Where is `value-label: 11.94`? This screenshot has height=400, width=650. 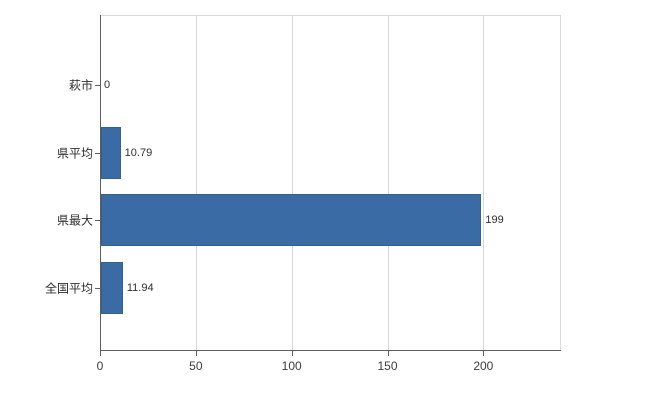 value-label: 11.94 is located at coordinates (140, 287).